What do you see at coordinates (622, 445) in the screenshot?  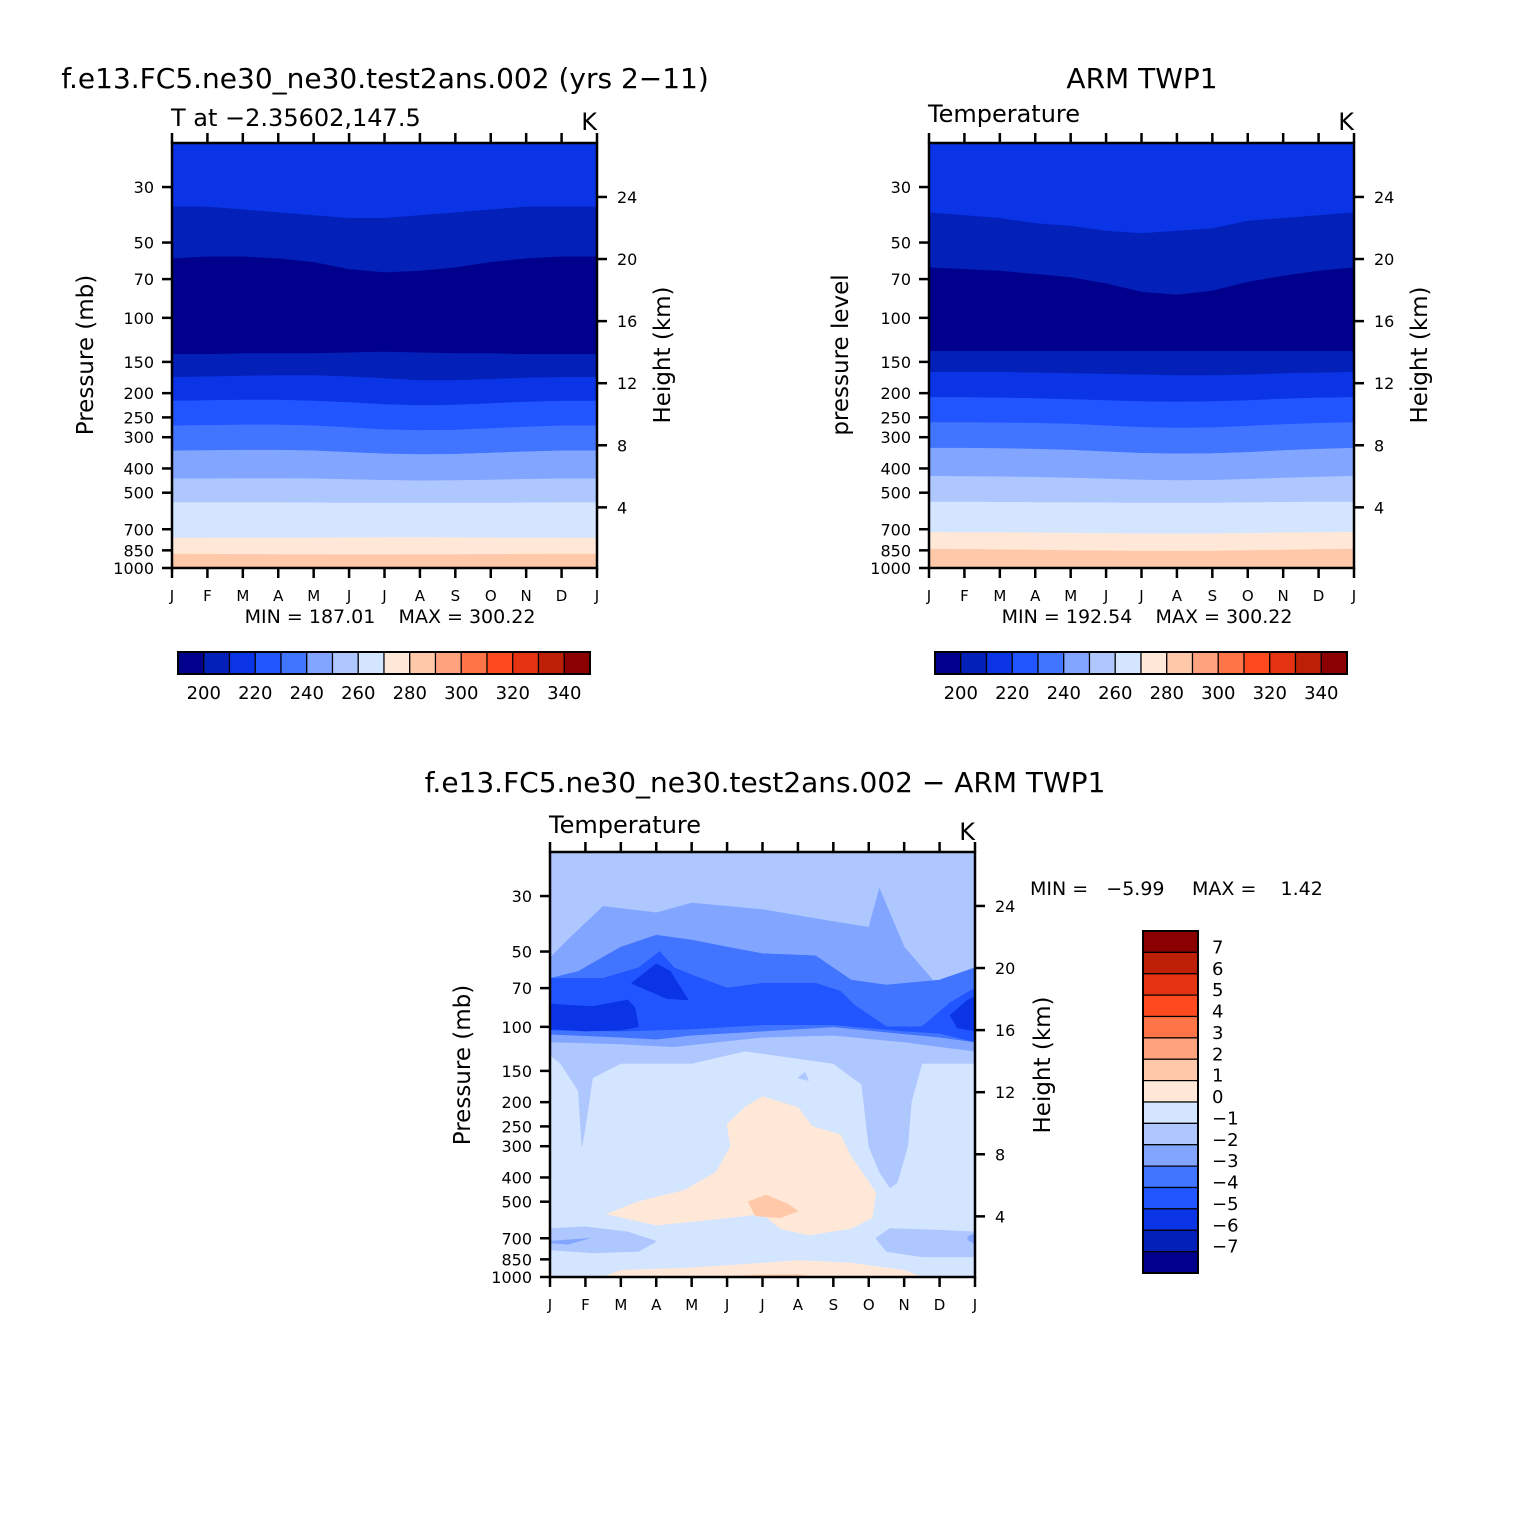 I see `model-y2-tick-label: 8` at bounding box center [622, 445].